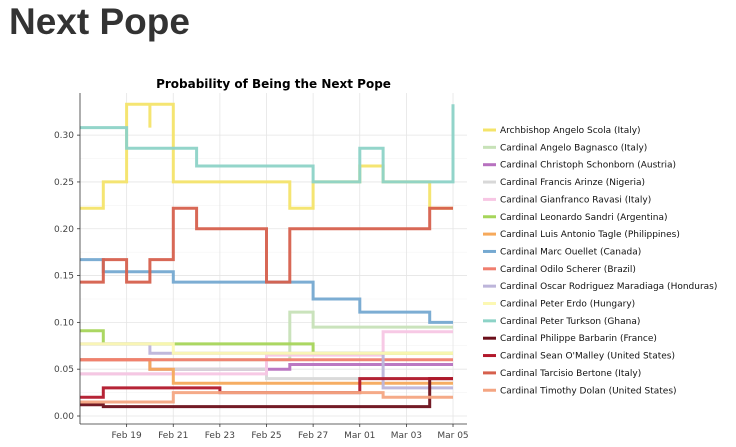 This screenshot has height=447, width=736. What do you see at coordinates (273, 84) in the screenshot?
I see `chart-title: Probability of Being the Next Pope` at bounding box center [273, 84].